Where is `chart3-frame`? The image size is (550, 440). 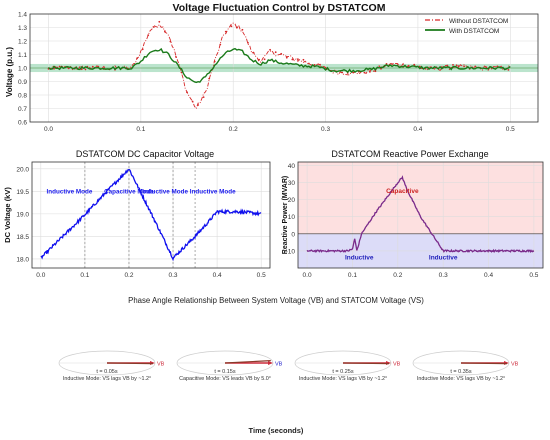
chart3-frame is located at coordinates (420, 215).